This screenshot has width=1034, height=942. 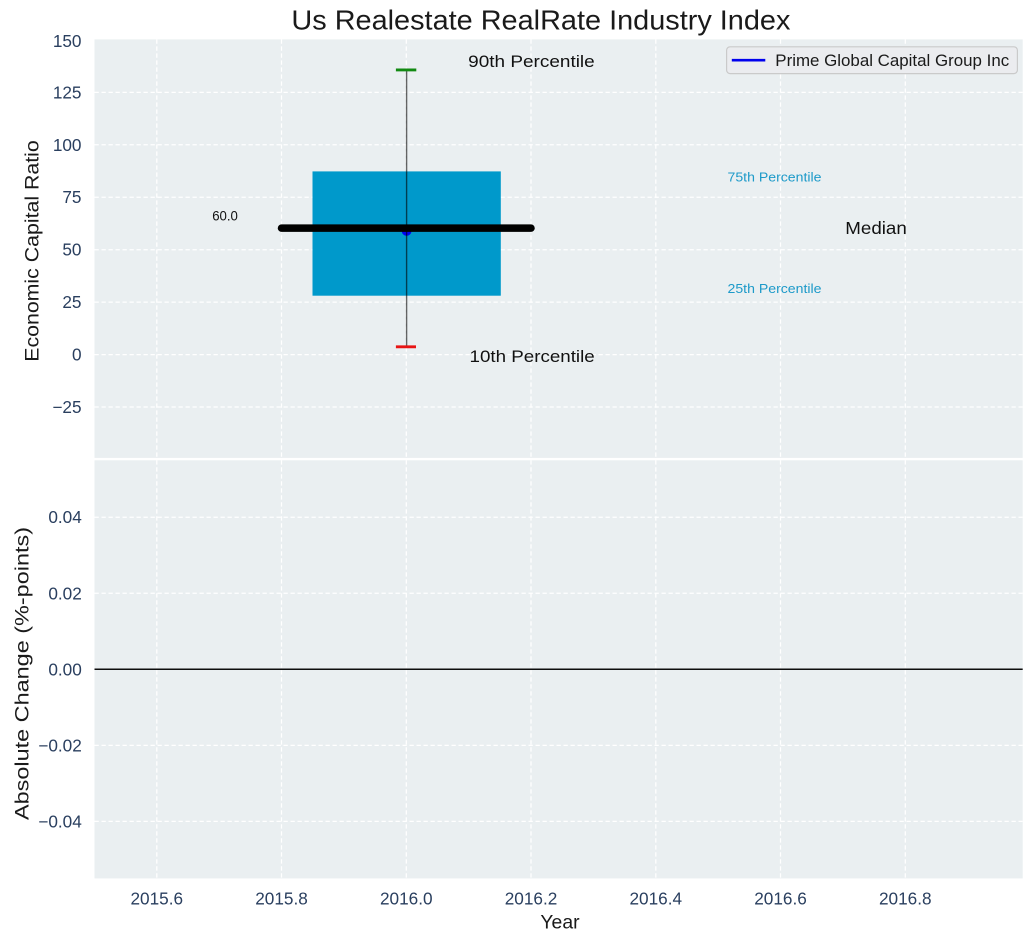 I want to click on svg-text: 2015.6, so click(x=157, y=899).